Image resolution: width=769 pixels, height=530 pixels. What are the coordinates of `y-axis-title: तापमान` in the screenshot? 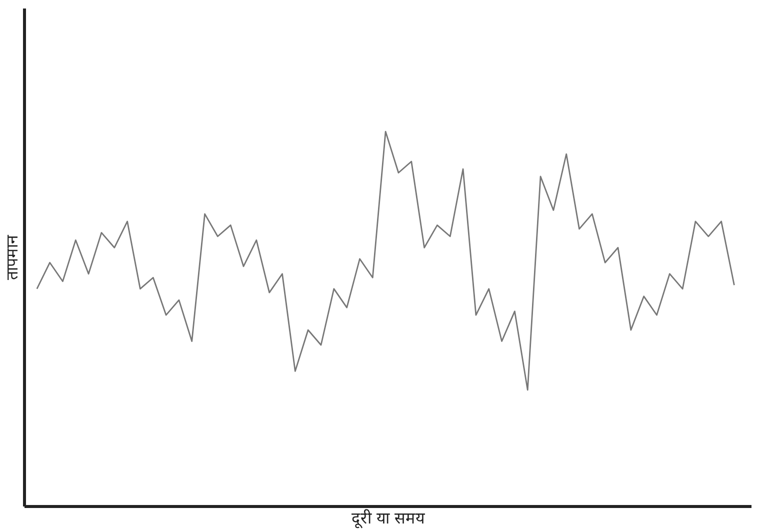 It's located at (12, 257).